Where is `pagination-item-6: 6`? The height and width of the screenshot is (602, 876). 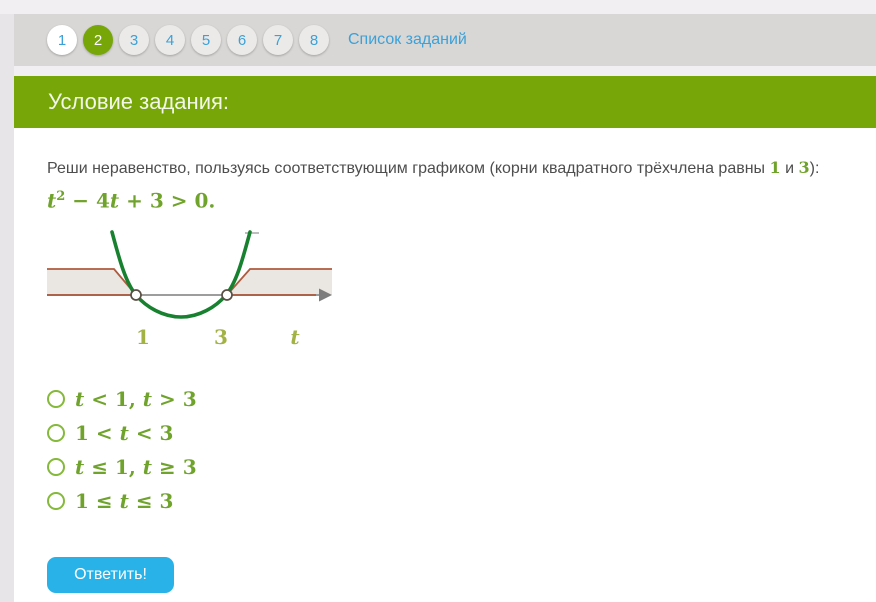 pagination-item-6: 6 is located at coordinates (242, 40).